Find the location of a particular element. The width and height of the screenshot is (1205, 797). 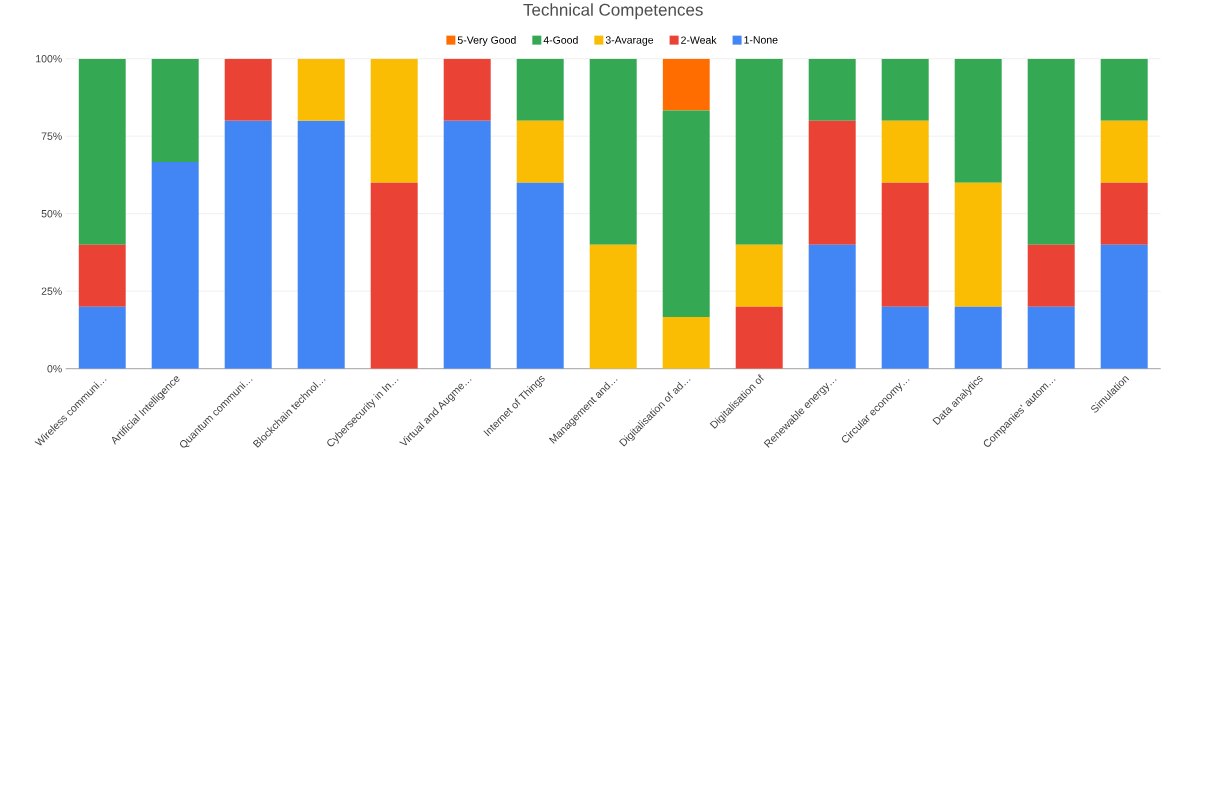

legend-label: 4-Good is located at coordinates (560, 40).